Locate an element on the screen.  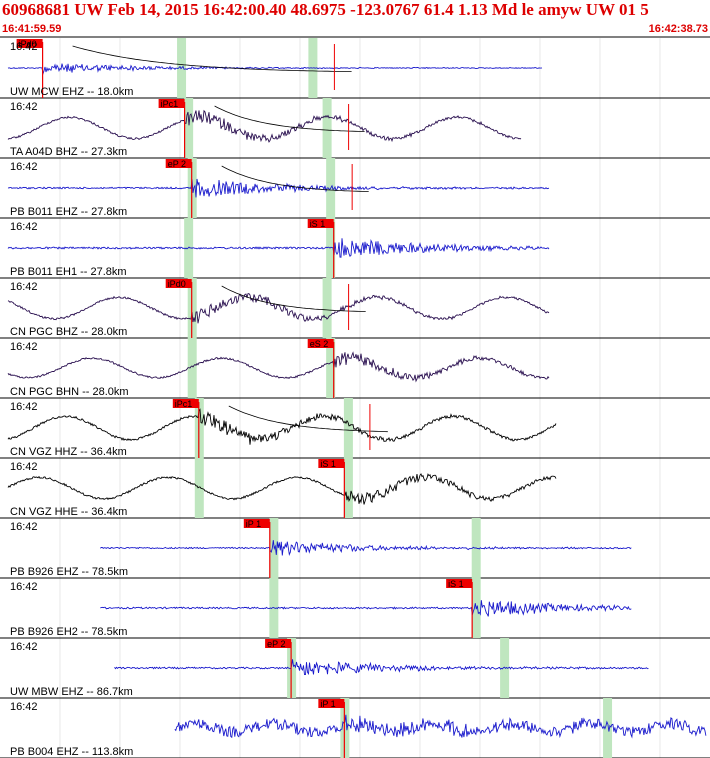
trace-row: iP 1 16:42 PB B926 EHZ -- 78.5km is located at coordinates (355, 548).